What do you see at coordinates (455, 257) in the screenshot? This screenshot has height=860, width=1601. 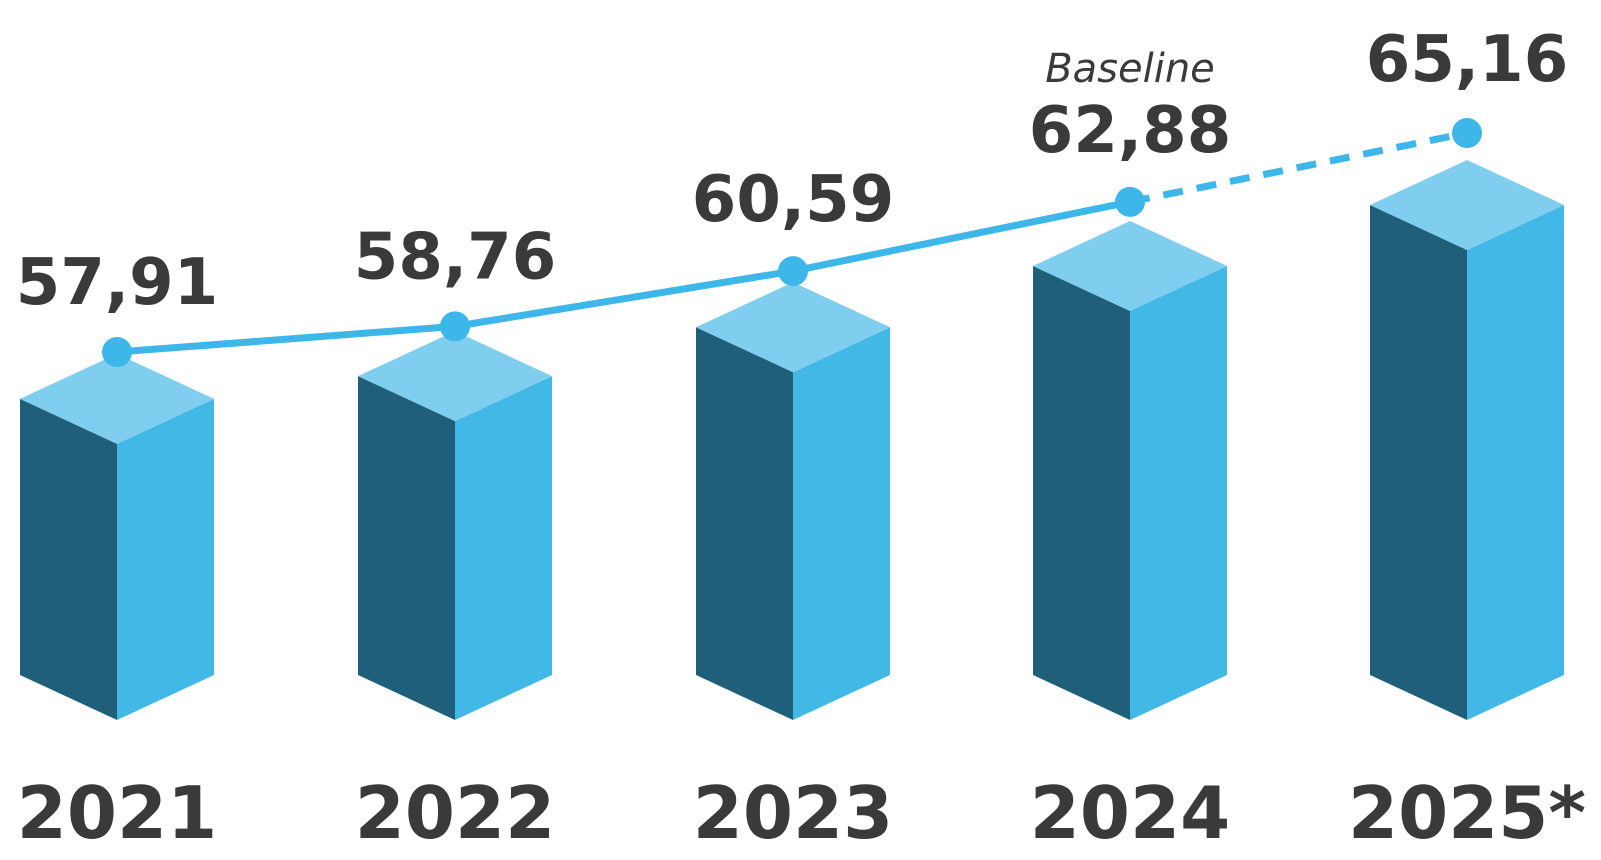 I see `data-label: 58,76` at bounding box center [455, 257].